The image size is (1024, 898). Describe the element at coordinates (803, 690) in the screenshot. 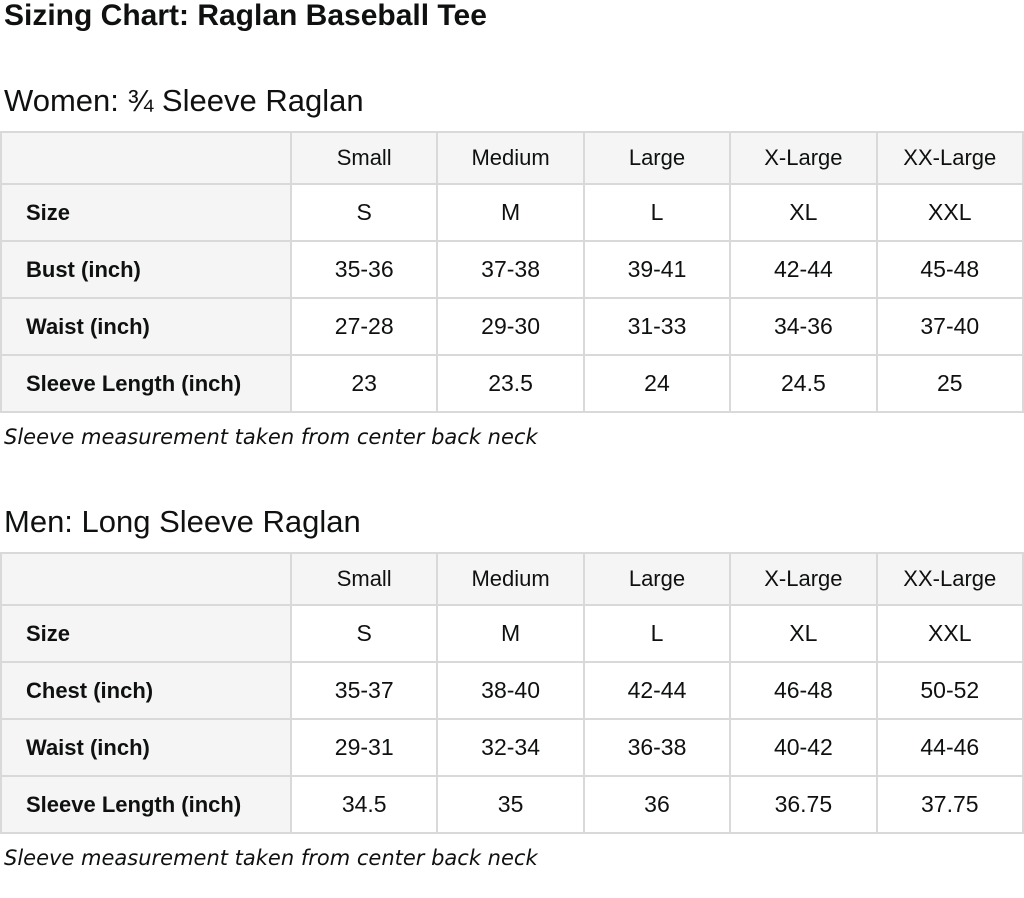

I see `size-value-cell: 46-48` at that location.